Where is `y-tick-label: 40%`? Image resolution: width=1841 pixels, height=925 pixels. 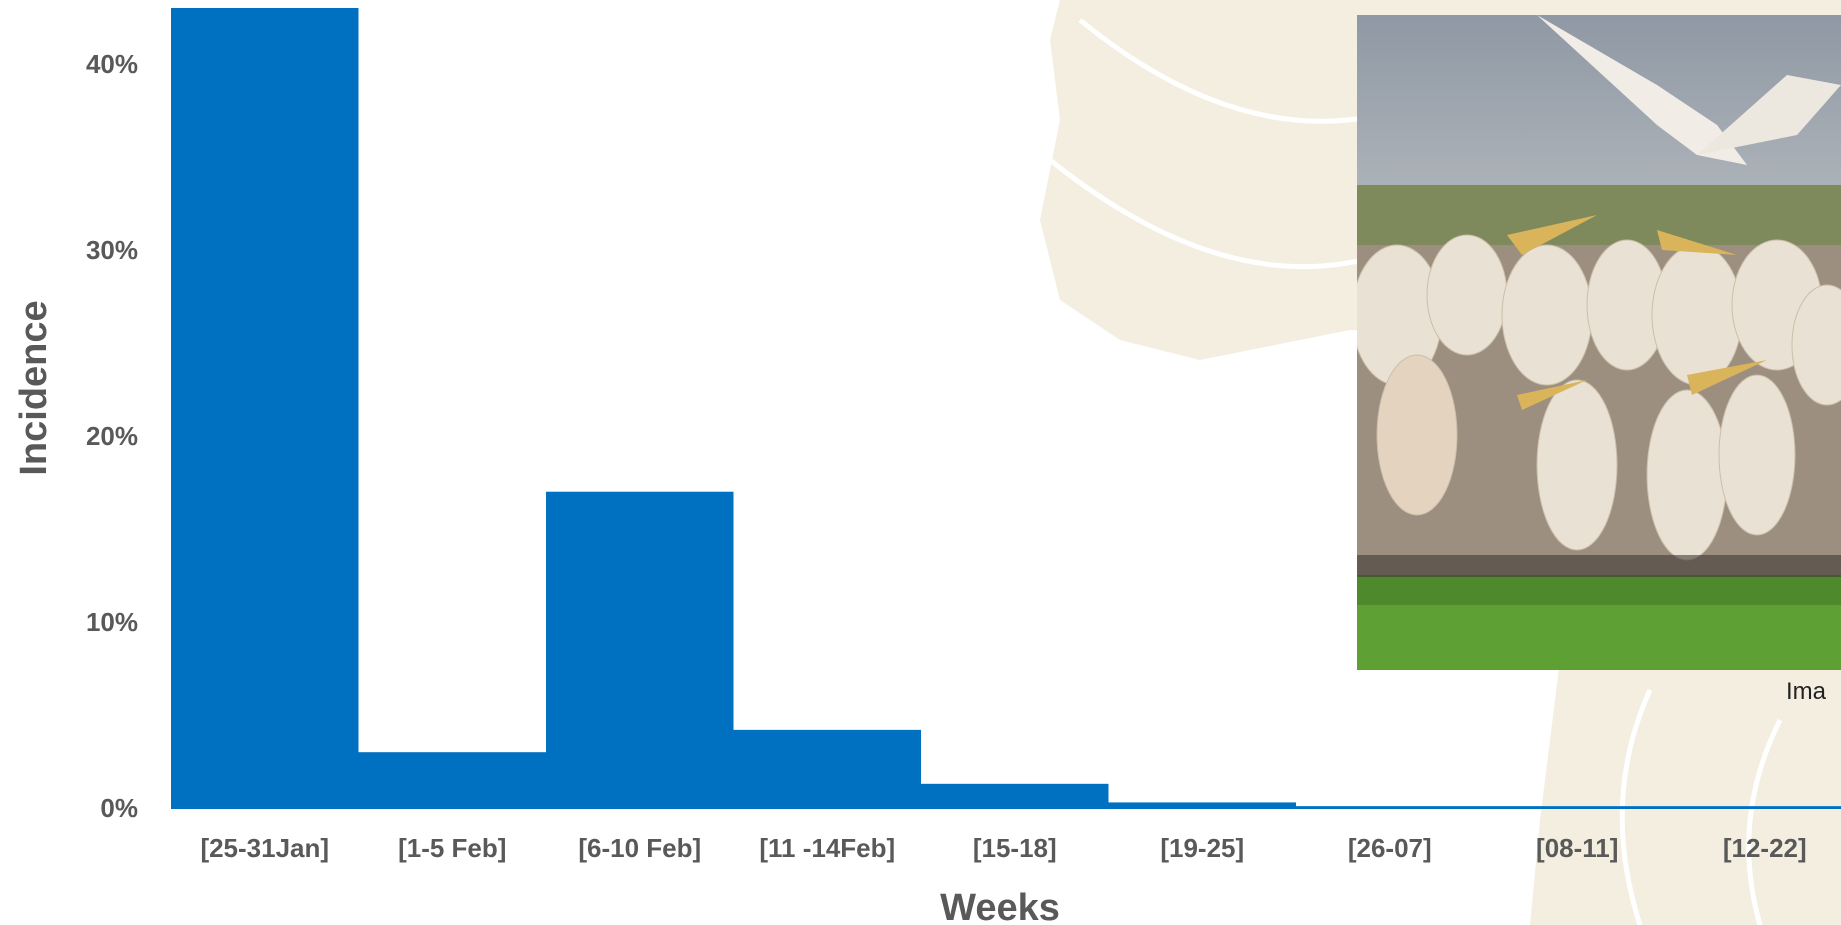
y-tick-label: 40% is located at coordinates (112, 64).